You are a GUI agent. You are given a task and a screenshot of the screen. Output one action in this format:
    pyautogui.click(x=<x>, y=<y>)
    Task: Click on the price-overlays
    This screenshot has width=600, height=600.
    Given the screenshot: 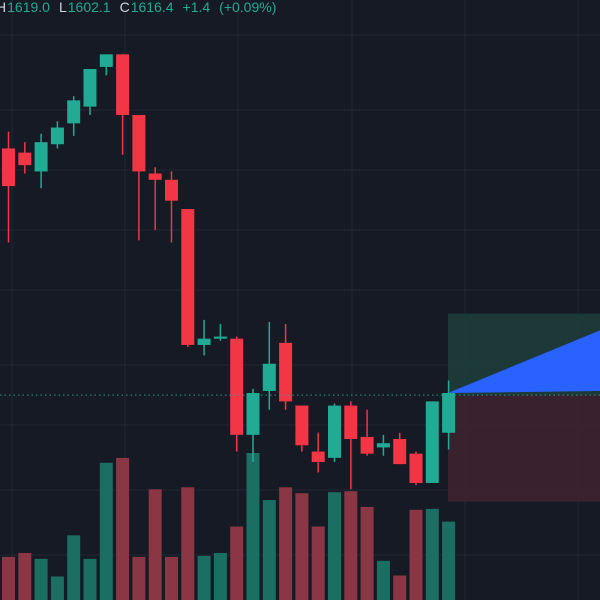 What is the action you would take?
    pyautogui.click(x=300, y=363)
    